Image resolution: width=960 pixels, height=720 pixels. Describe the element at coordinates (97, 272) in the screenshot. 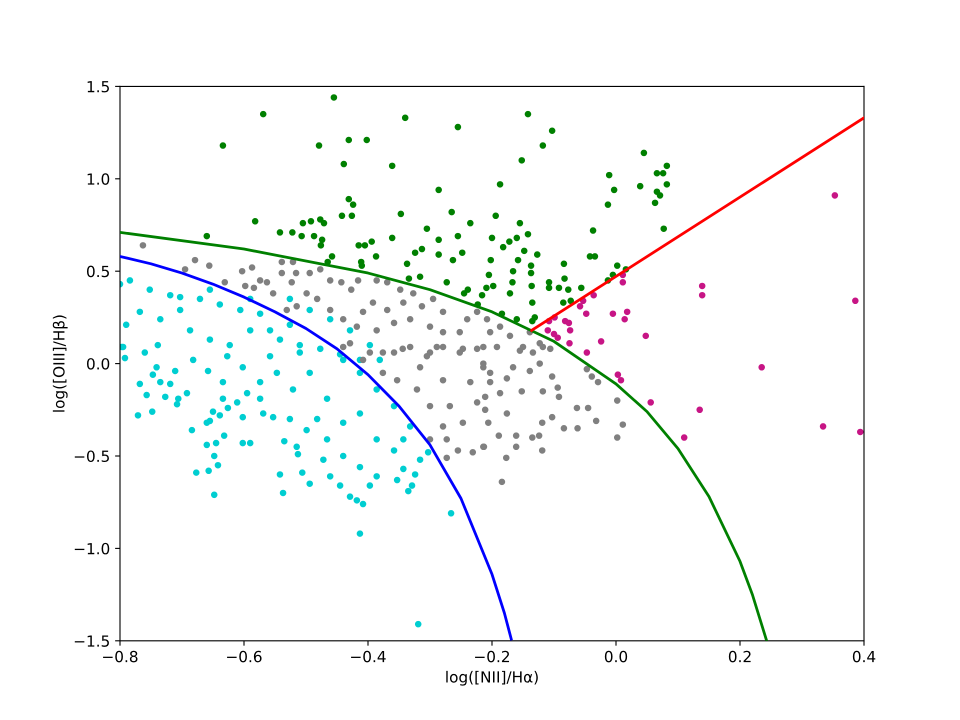

I see `y-tick-label: 0.5` at that location.